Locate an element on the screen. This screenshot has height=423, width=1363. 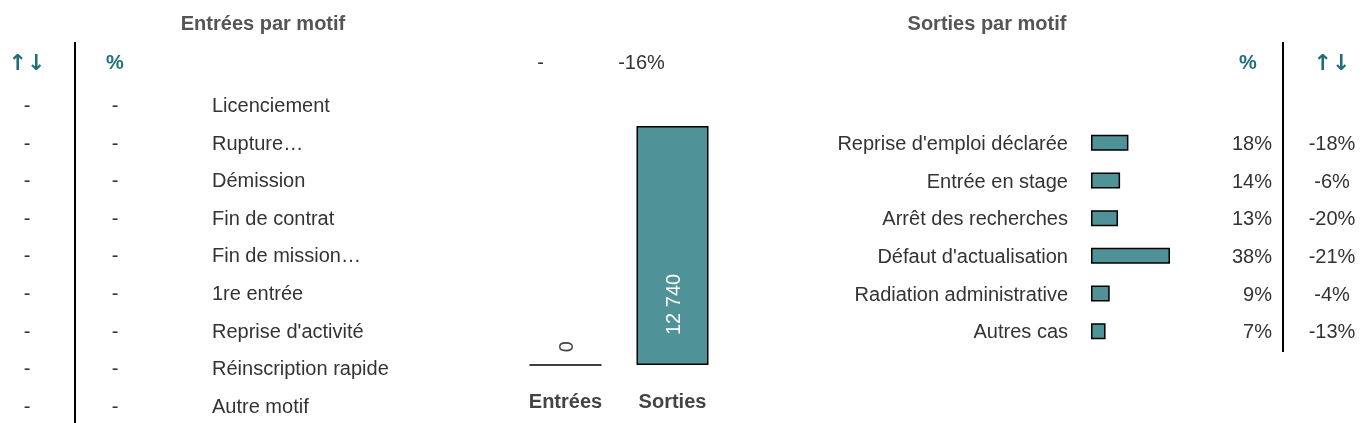
y-tick-label: Défaut d'actualisation is located at coordinates (972, 255).